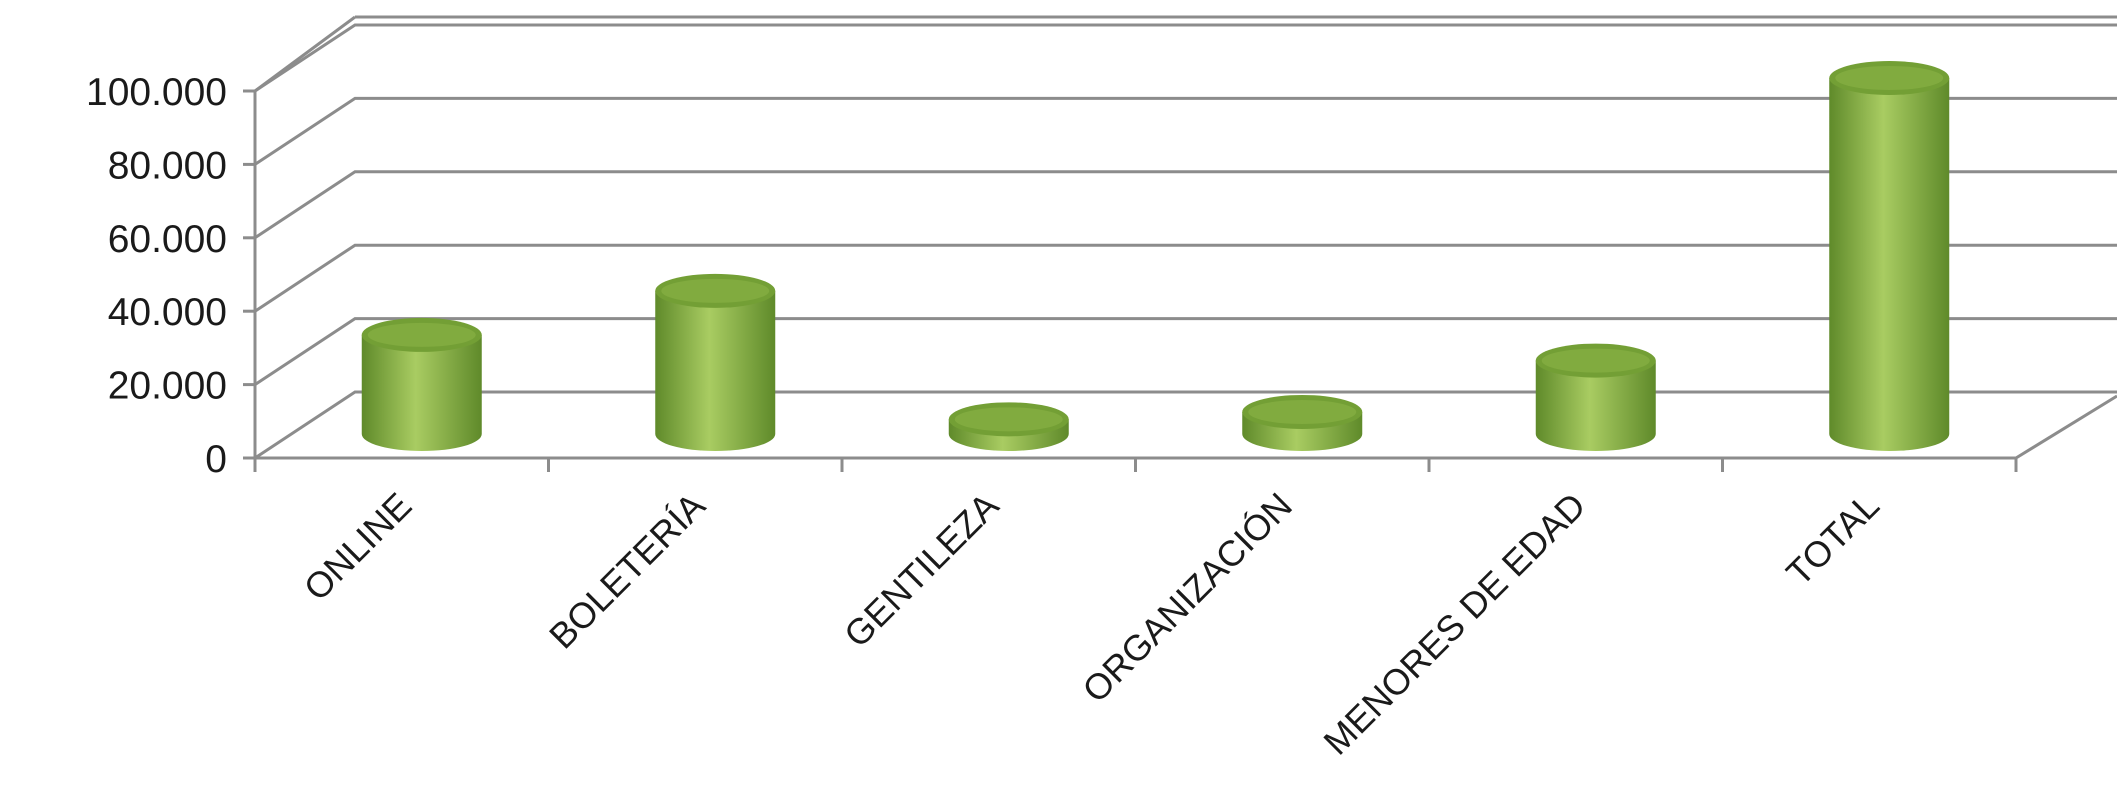  What do you see at coordinates (921, 570) in the screenshot?
I see `x-tick-label-2: GENTILEZA` at bounding box center [921, 570].